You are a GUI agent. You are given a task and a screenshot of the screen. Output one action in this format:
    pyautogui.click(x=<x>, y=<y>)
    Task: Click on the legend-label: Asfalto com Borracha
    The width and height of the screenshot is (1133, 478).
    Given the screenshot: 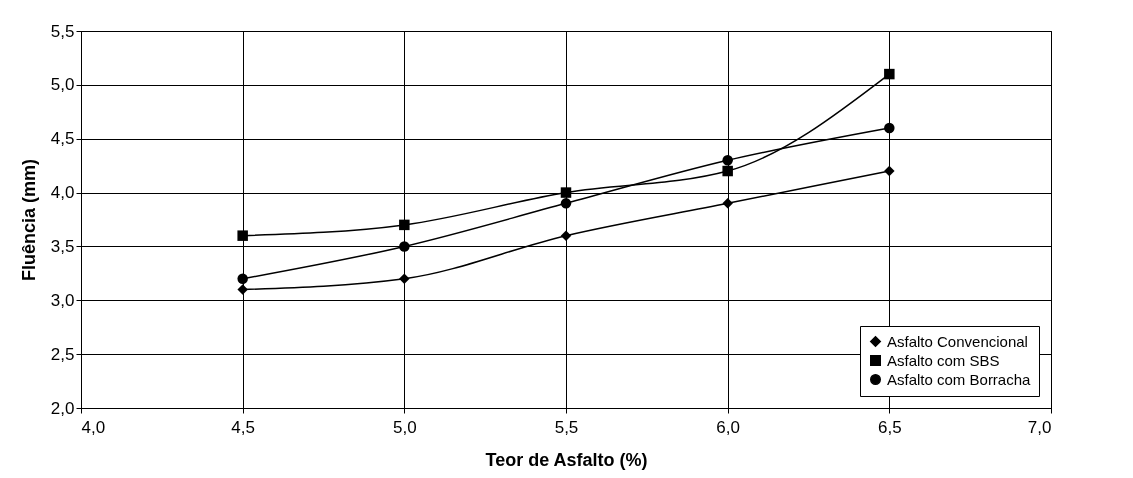 What is the action you would take?
    pyautogui.click(x=959, y=379)
    